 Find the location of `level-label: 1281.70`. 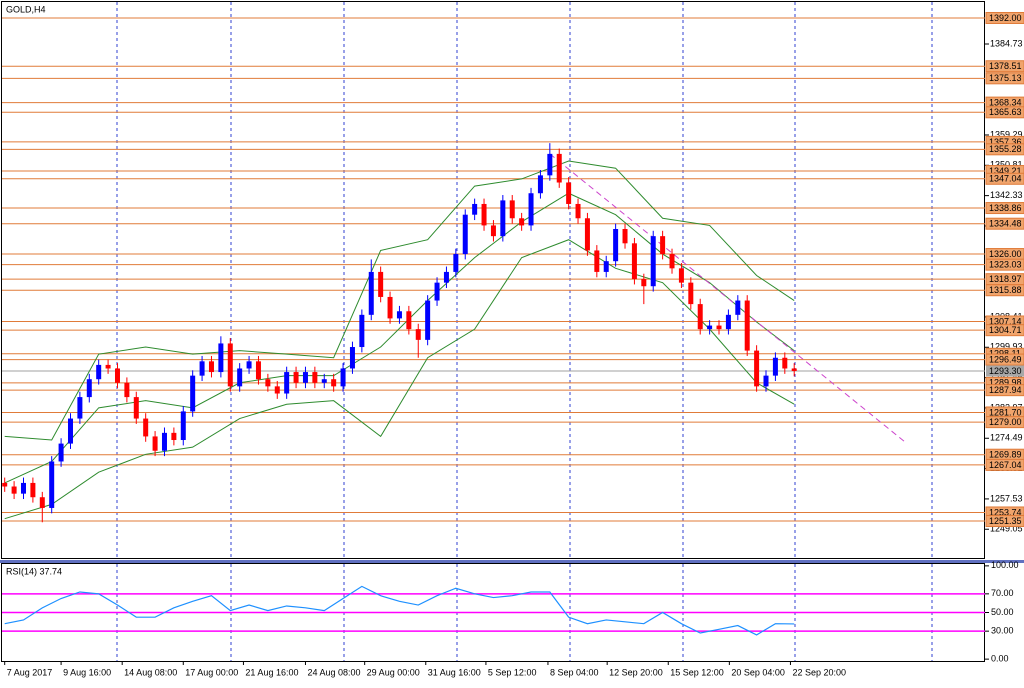

level-label: 1281.70 is located at coordinates (1005, 412).